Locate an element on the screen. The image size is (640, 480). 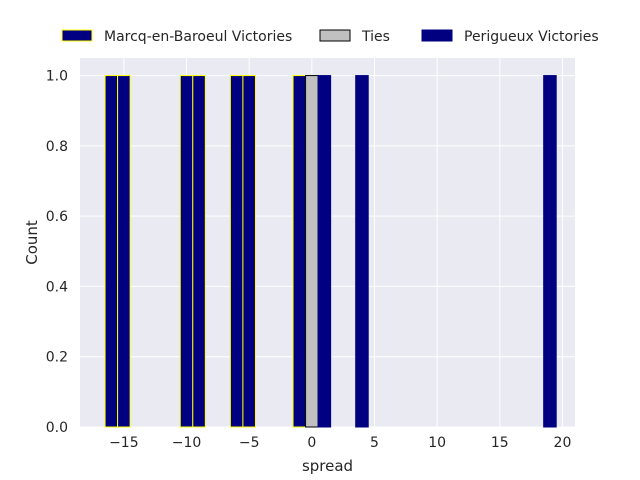
y-tick-labels: 0.0 0.2 0.4 0.6 0.8 1.0 is located at coordinates (57, 252).